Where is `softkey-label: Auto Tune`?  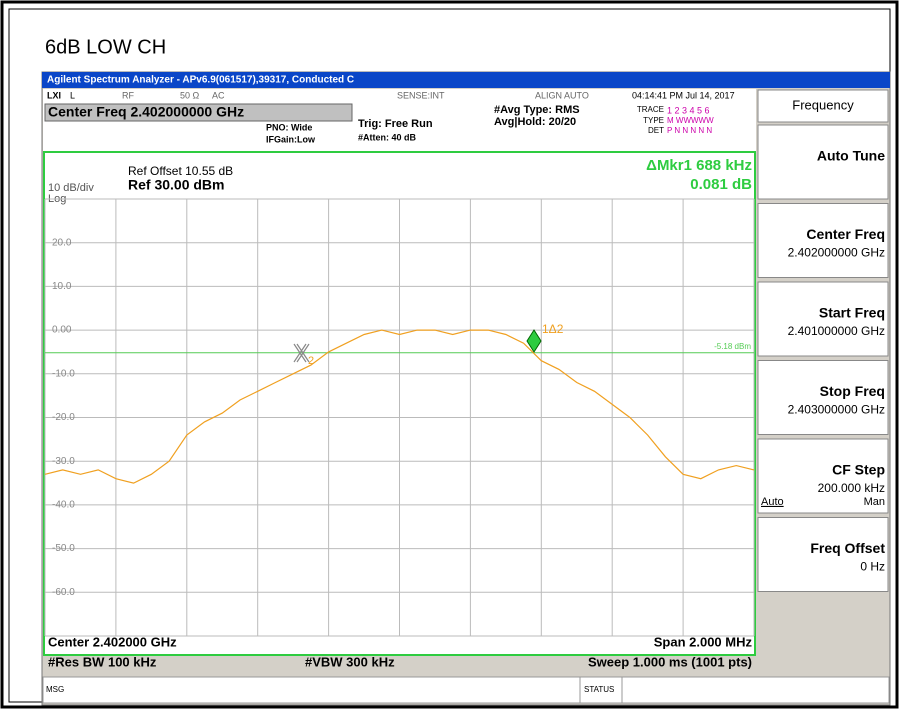 softkey-label: Auto Tune is located at coordinates (851, 156).